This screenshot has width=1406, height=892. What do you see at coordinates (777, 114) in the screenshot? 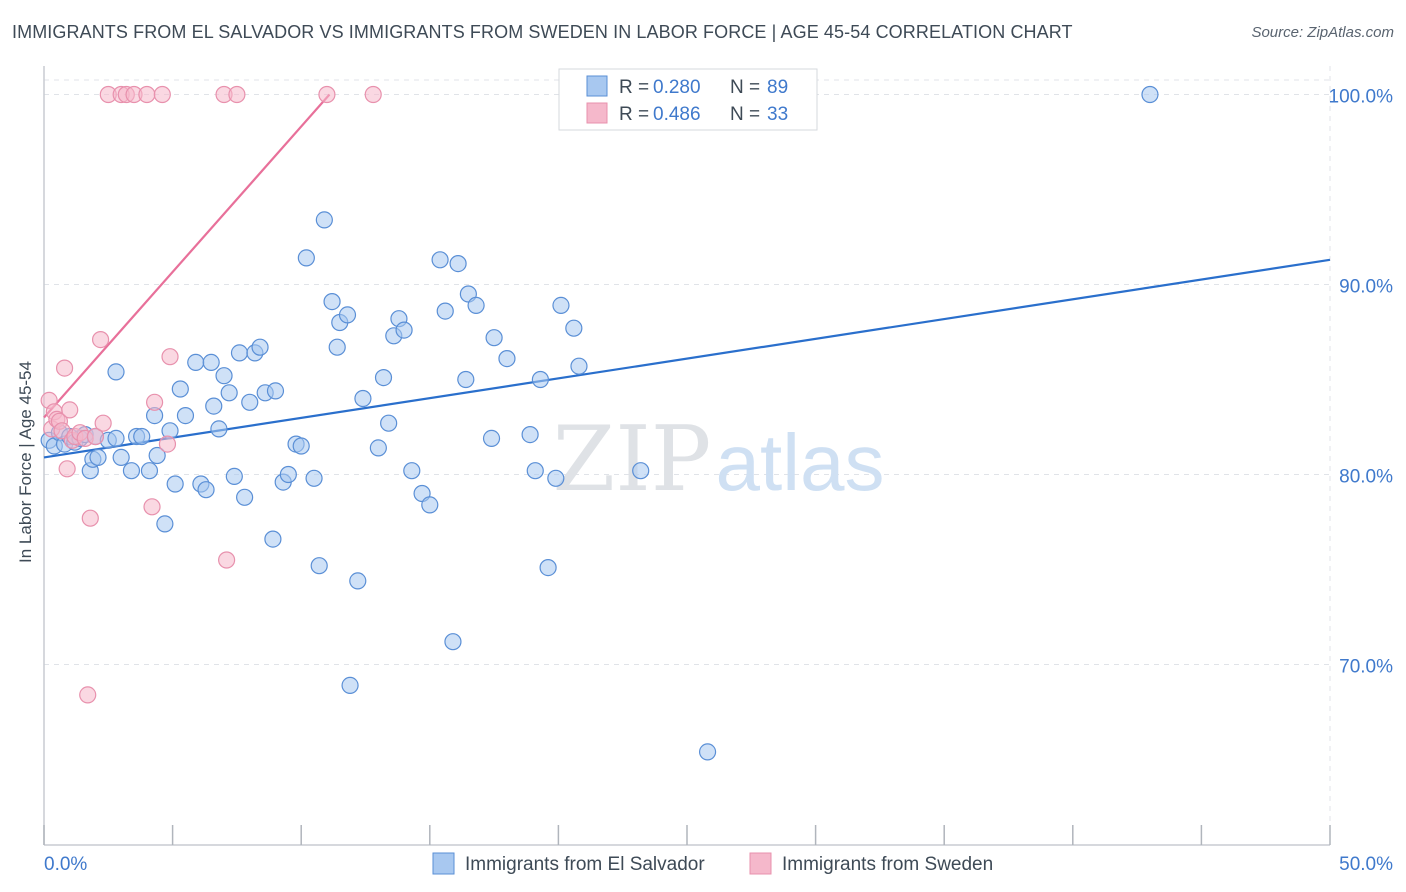
I see `n-value: 33` at bounding box center [777, 114].